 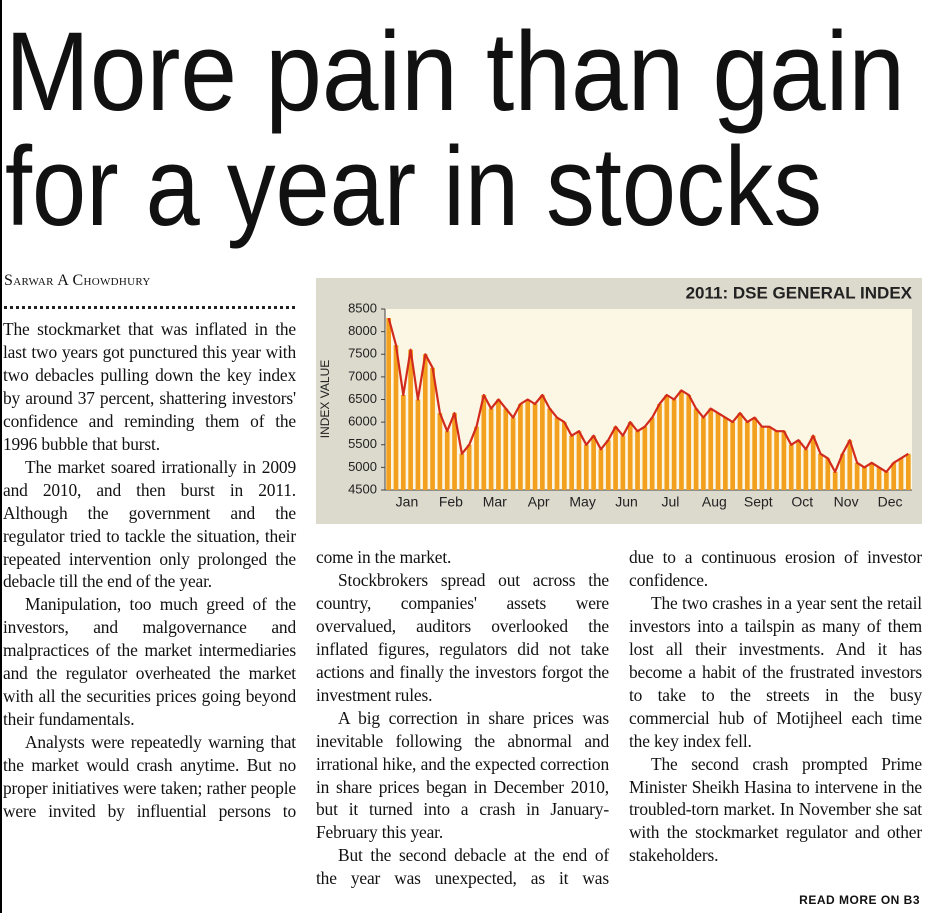 What do you see at coordinates (413, 186) in the screenshot?
I see `headline-line: for a year in stocks` at bounding box center [413, 186].